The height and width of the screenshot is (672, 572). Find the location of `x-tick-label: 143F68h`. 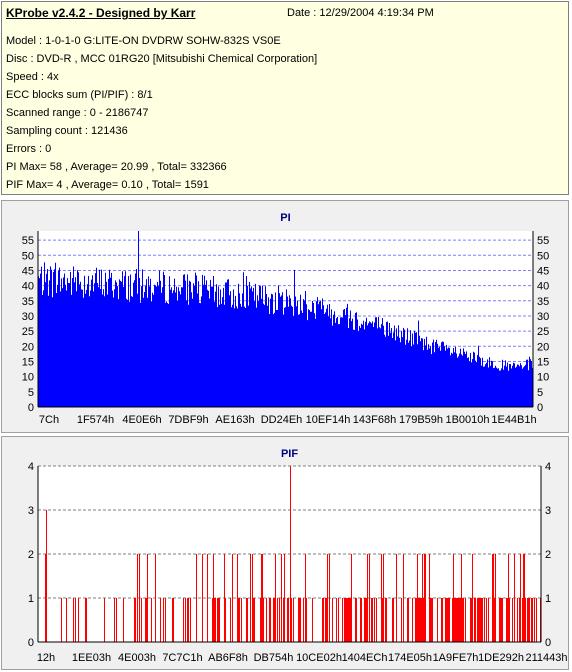

x-tick-label: 143F68h is located at coordinates (374, 420).